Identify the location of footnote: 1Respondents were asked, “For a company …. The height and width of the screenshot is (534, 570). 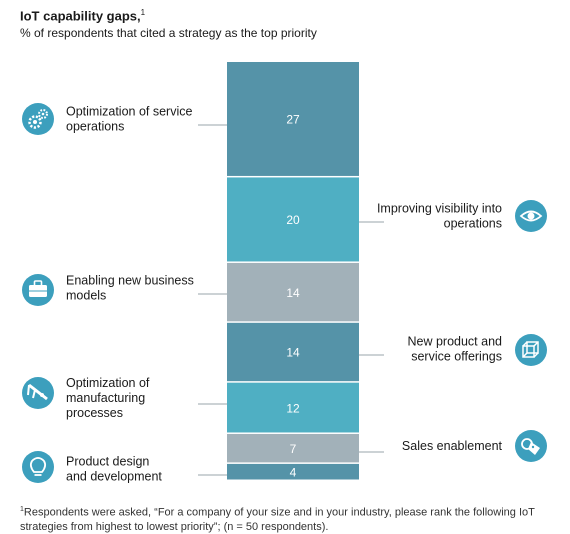
(290, 518).